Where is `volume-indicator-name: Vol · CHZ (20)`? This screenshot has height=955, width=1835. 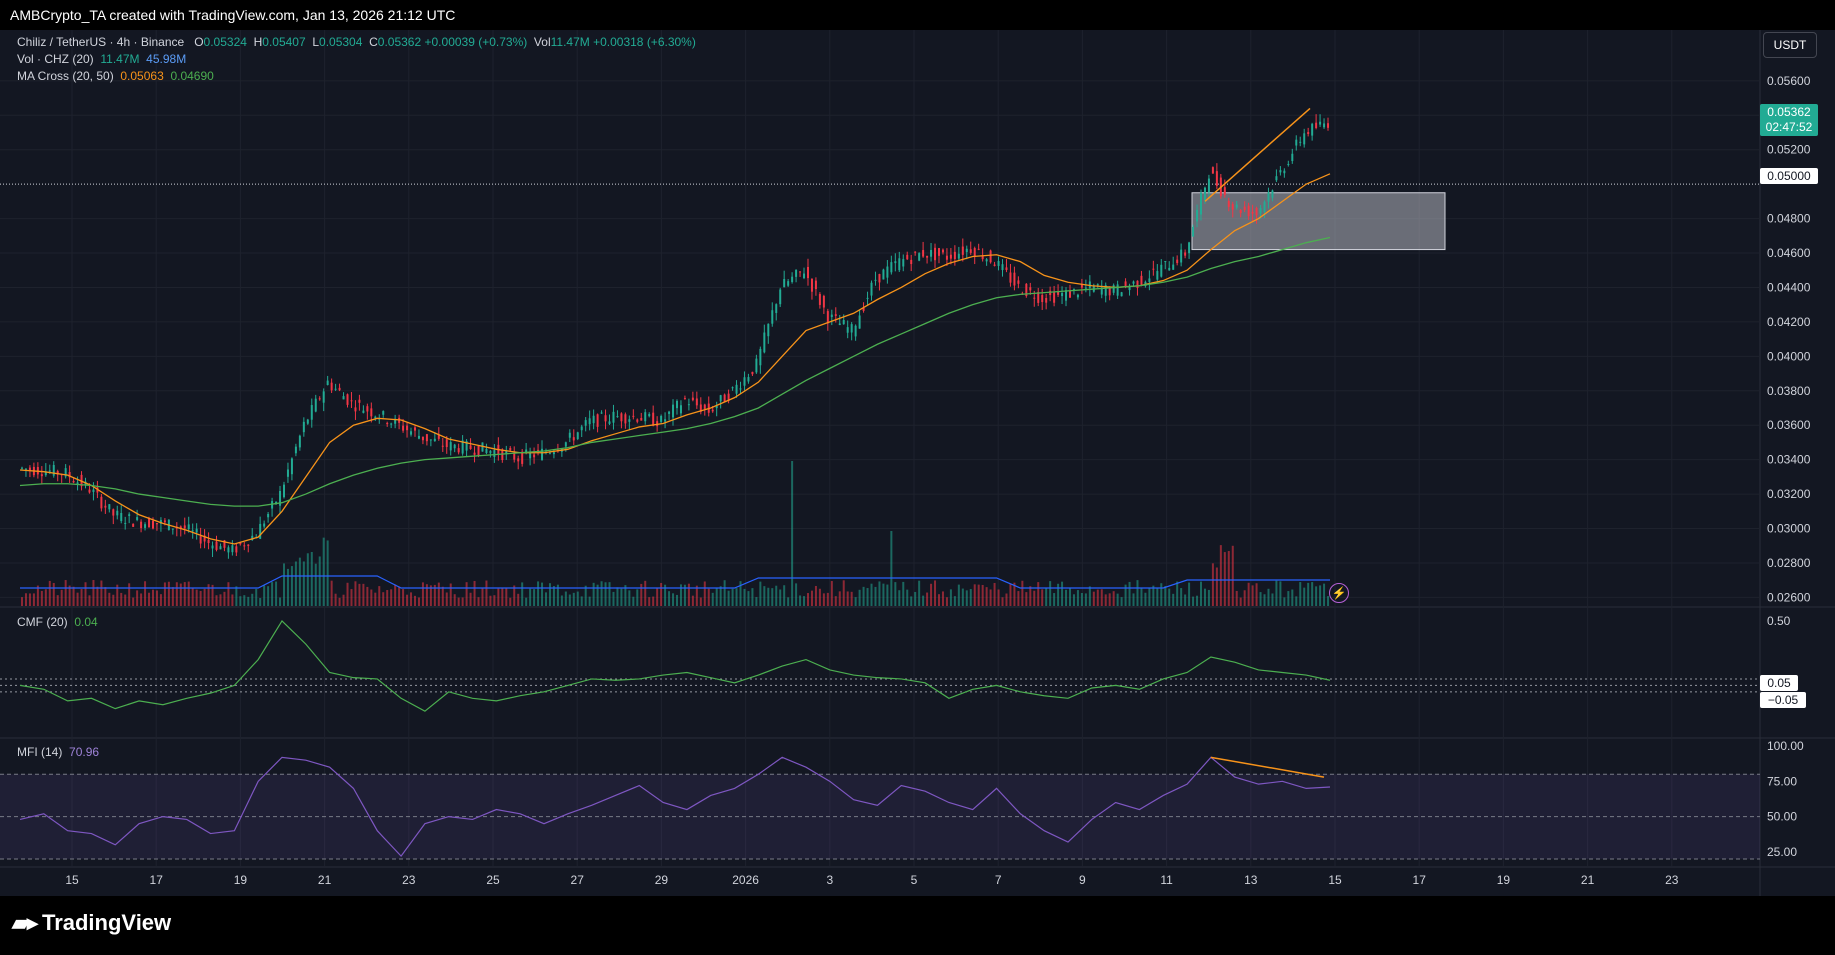
volume-indicator-name: Vol · CHZ (20) is located at coordinates (55, 59).